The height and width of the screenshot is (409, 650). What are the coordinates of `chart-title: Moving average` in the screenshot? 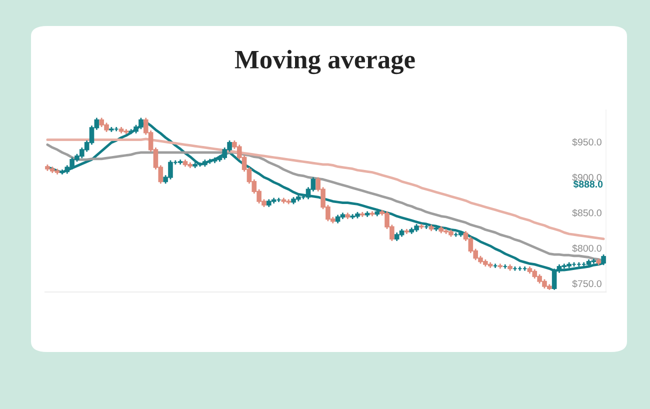 It's located at (324, 62).